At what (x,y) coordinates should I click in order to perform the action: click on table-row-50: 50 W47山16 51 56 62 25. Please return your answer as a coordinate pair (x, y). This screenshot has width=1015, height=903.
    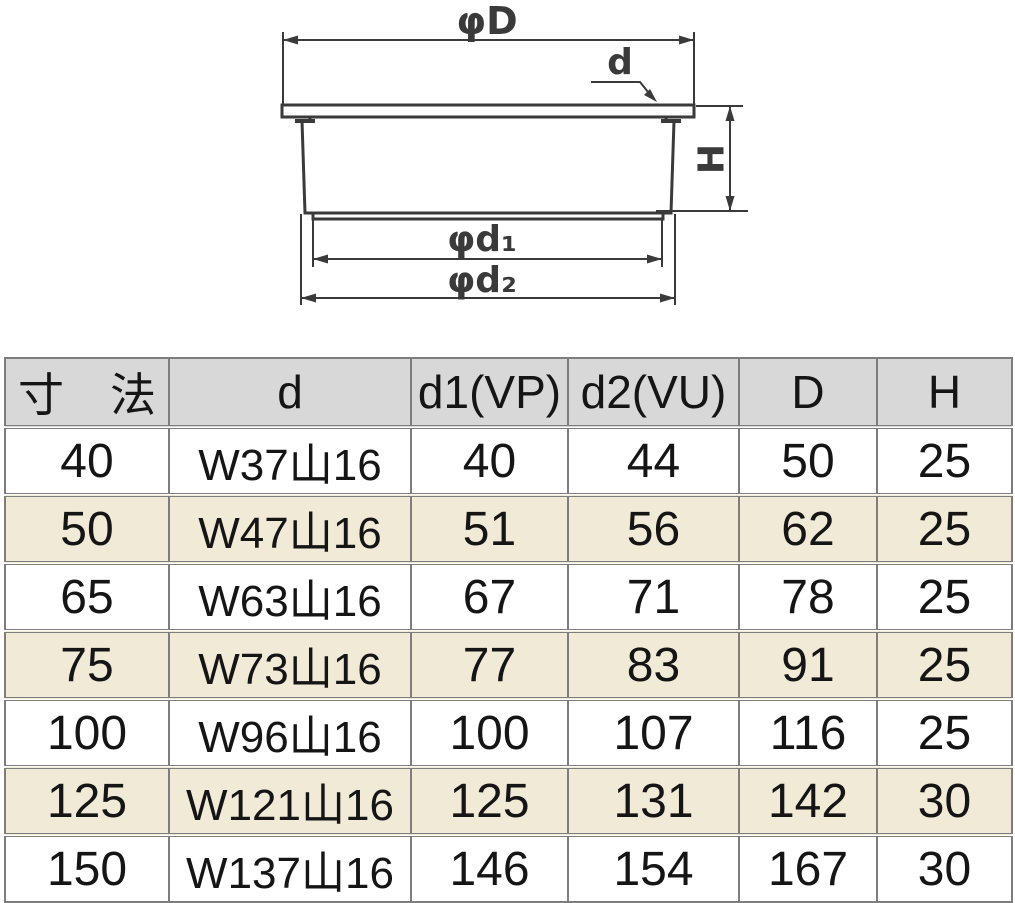
    Looking at the image, I should click on (508, 529).